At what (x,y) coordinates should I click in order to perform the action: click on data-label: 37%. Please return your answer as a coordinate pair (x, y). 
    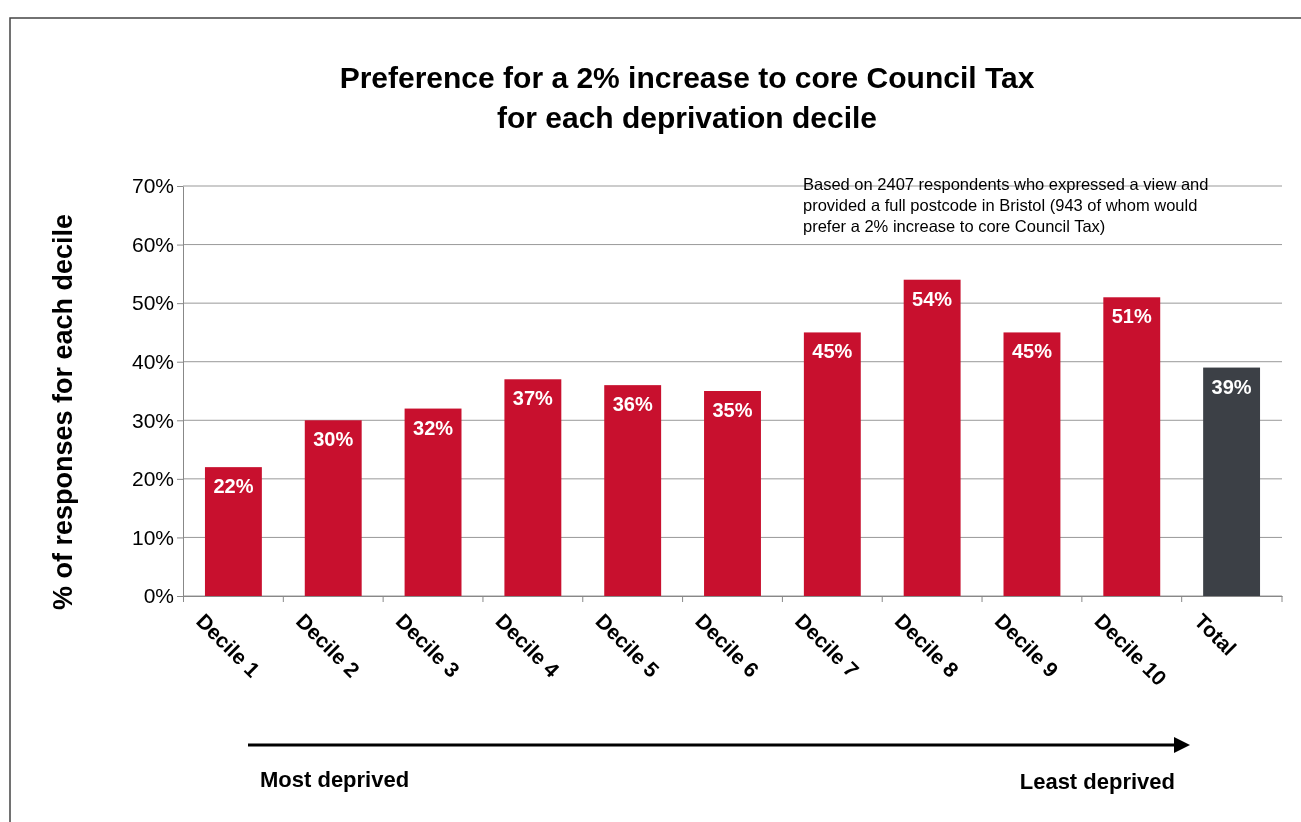
    Looking at the image, I should click on (533, 398).